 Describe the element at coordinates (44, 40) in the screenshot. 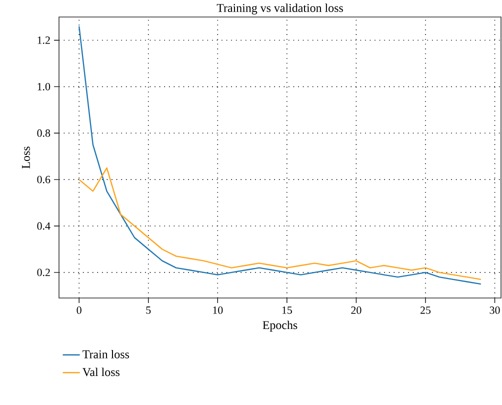

I see `y-tick-label: 1.2` at that location.